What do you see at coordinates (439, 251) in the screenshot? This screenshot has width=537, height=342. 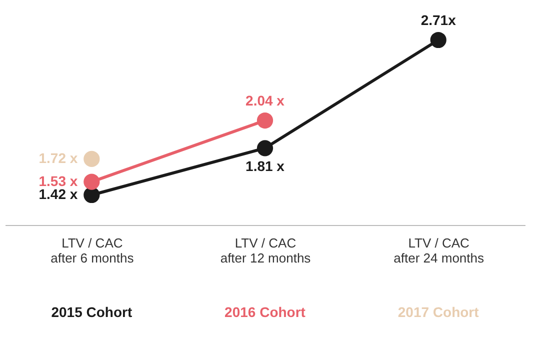 I see `x-tick-label: LTV / CAC after 24 months` at bounding box center [439, 251].